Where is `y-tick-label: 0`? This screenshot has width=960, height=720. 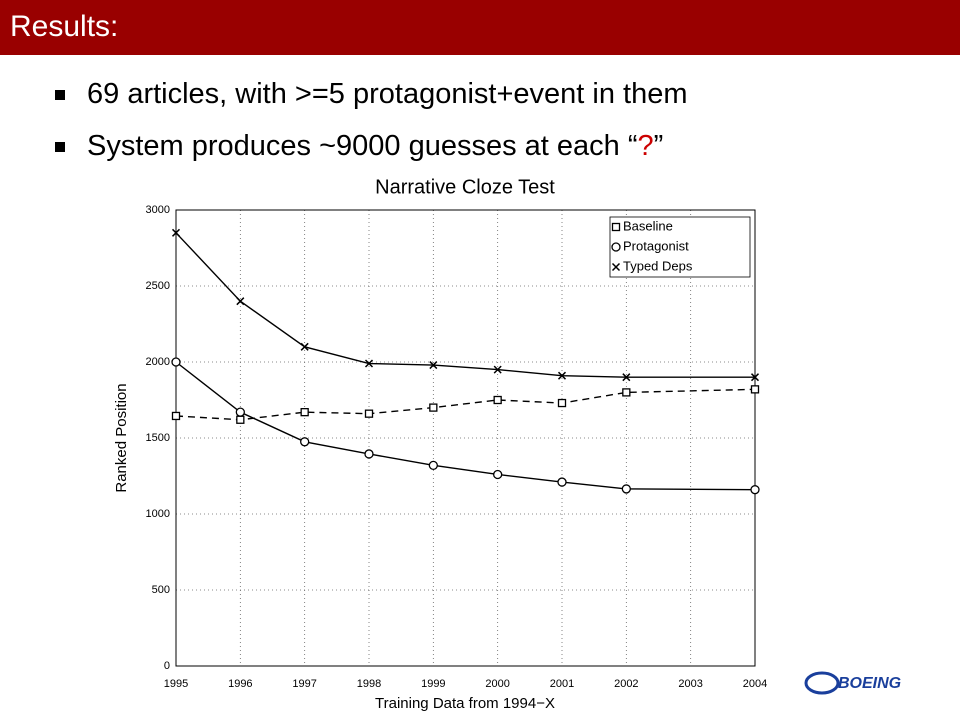
y-tick-label: 0 is located at coordinates (167, 666).